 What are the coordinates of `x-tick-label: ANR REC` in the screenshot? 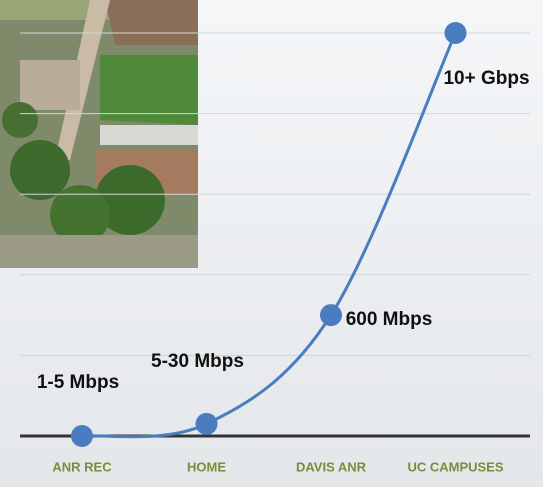 It's located at (82, 466).